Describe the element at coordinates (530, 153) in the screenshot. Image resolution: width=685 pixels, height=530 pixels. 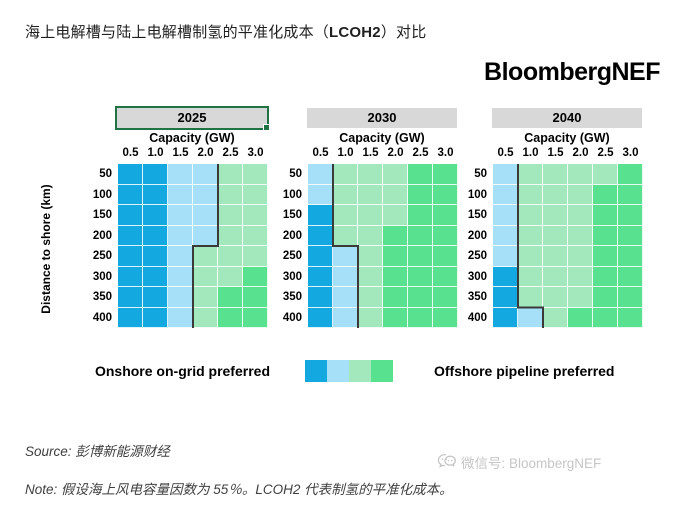
I see `x-tick-label: 1.0` at that location.